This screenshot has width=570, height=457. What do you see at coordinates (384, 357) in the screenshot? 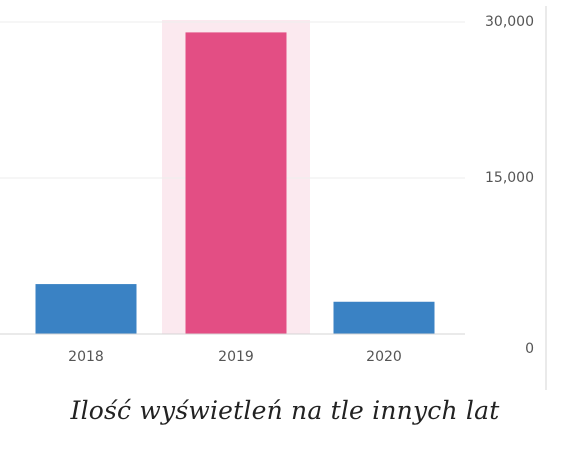
I see `x-tick-label: 2020` at bounding box center [384, 357].